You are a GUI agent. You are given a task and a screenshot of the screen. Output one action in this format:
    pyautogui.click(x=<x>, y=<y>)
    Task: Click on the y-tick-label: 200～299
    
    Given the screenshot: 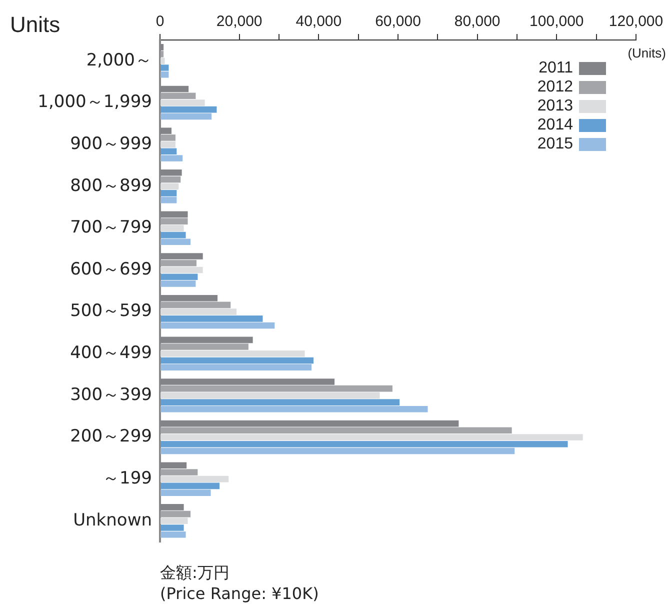 What is the action you would take?
    pyautogui.click(x=111, y=436)
    